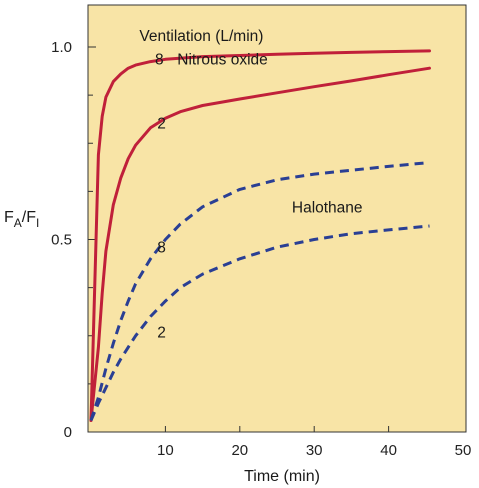 This screenshot has width=479, height=488. Describe the element at coordinates (61, 240) in the screenshot. I see `y-tick-label: 0.5` at that location.